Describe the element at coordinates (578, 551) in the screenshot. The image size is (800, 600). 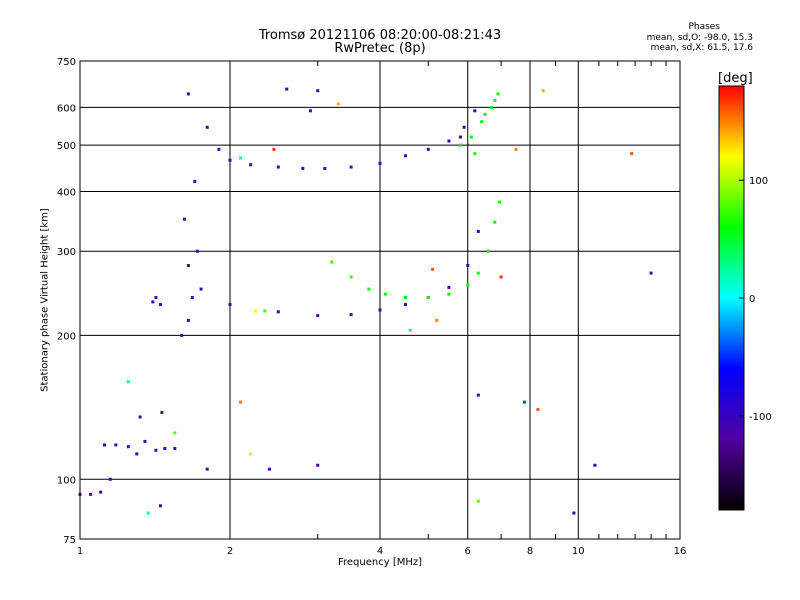
I see `x-tick-label: 10` at that location.